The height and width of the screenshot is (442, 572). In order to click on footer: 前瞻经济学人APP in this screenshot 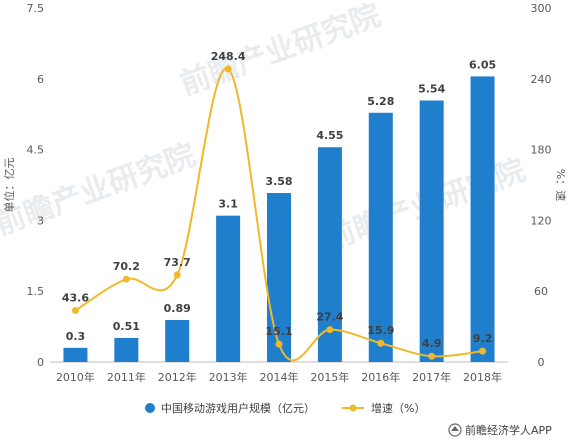, I will do `click(500, 430)`.